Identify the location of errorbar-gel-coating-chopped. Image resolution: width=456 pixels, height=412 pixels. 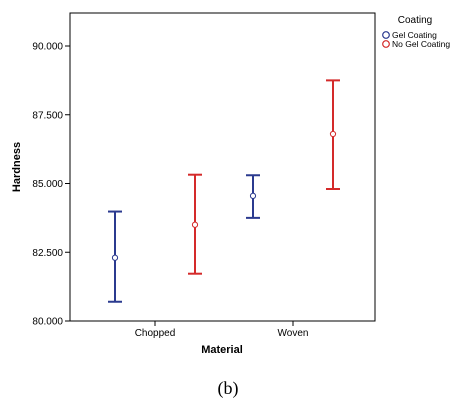
(115, 256).